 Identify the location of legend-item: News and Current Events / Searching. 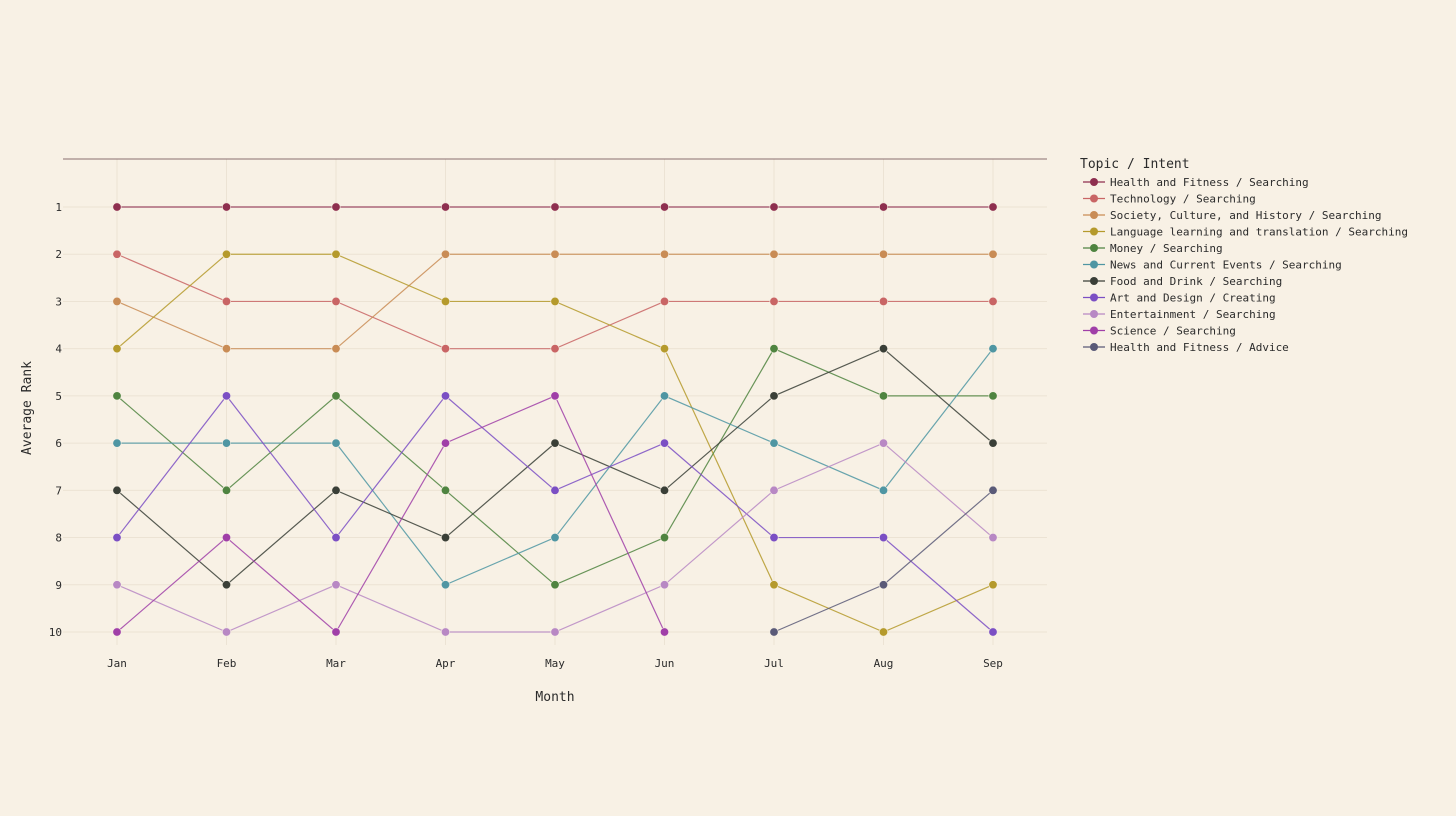
(1212, 265).